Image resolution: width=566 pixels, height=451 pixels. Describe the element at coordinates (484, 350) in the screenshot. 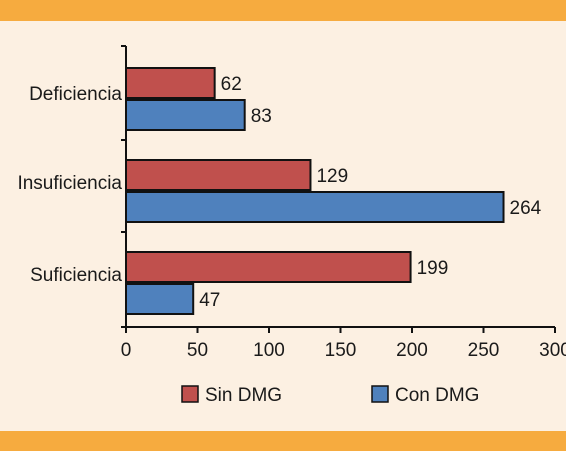

I see `x-tick-label: 250` at that location.